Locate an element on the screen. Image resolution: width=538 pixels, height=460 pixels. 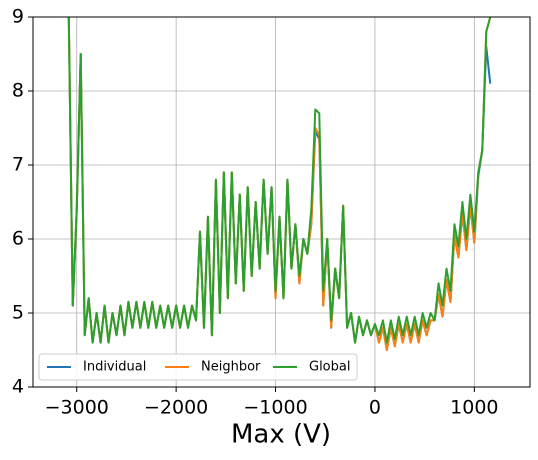
legend-label: Neighbor is located at coordinates (231, 367).